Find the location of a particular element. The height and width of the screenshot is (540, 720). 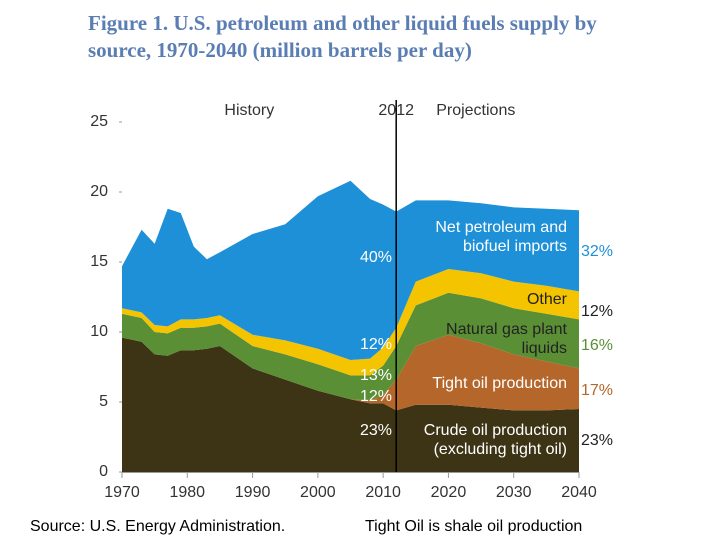

x-tick-label: 2040 is located at coordinates (579, 492).